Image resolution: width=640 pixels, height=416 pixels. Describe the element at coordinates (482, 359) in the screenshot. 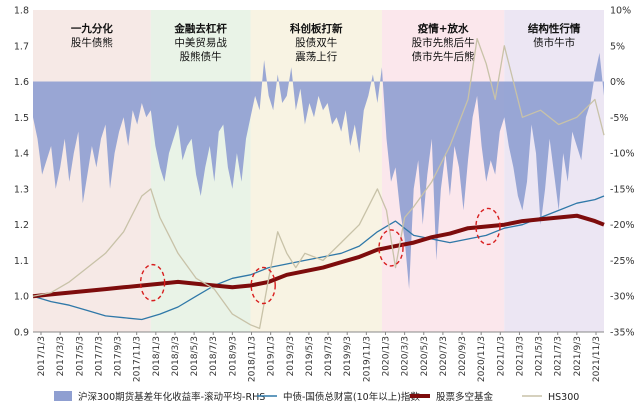

I see `x-tick-label: 2020/11/3` at that location.